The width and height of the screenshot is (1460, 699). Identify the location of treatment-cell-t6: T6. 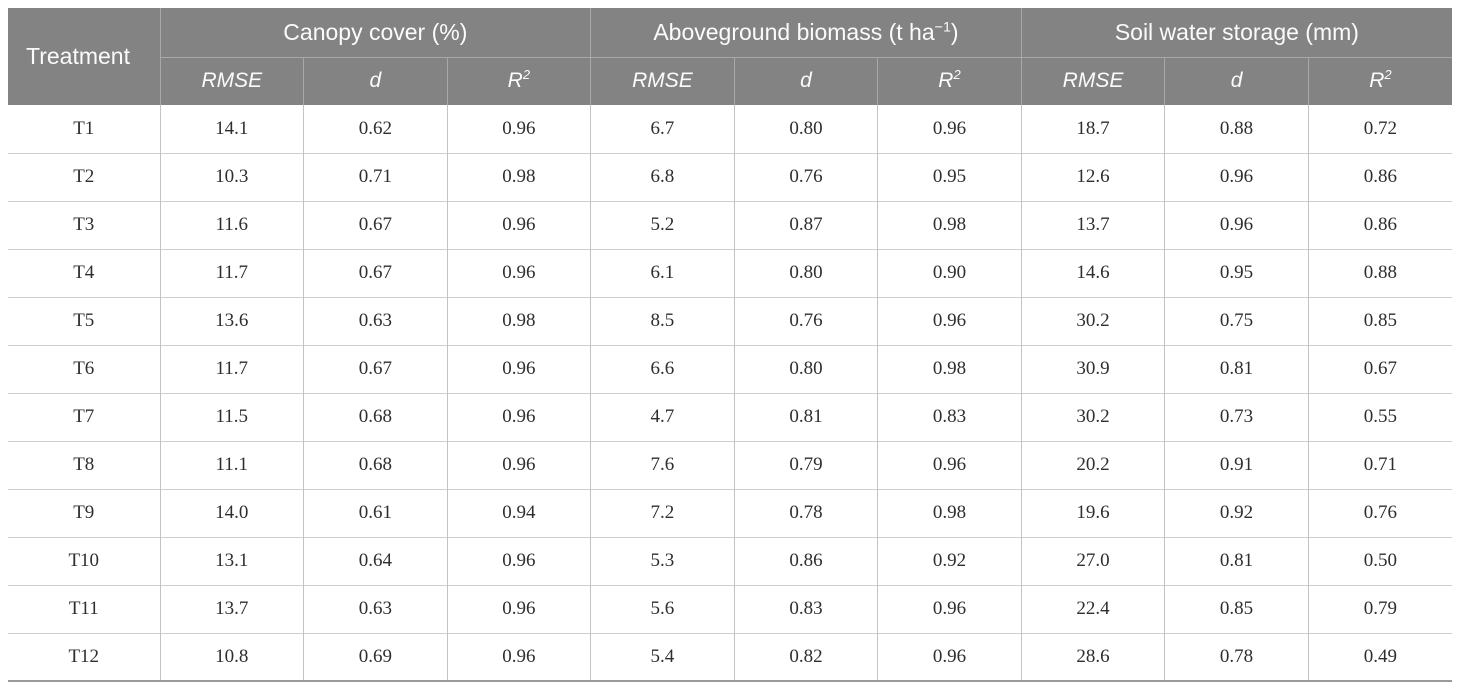
(84, 368).